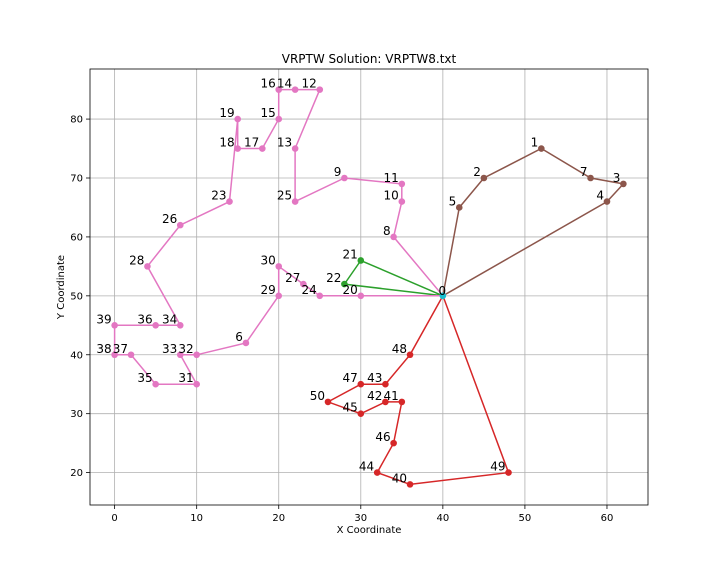 The width and height of the screenshot is (720, 576). What do you see at coordinates (76, 414) in the screenshot?
I see `y-tick-label: 30` at bounding box center [76, 414].